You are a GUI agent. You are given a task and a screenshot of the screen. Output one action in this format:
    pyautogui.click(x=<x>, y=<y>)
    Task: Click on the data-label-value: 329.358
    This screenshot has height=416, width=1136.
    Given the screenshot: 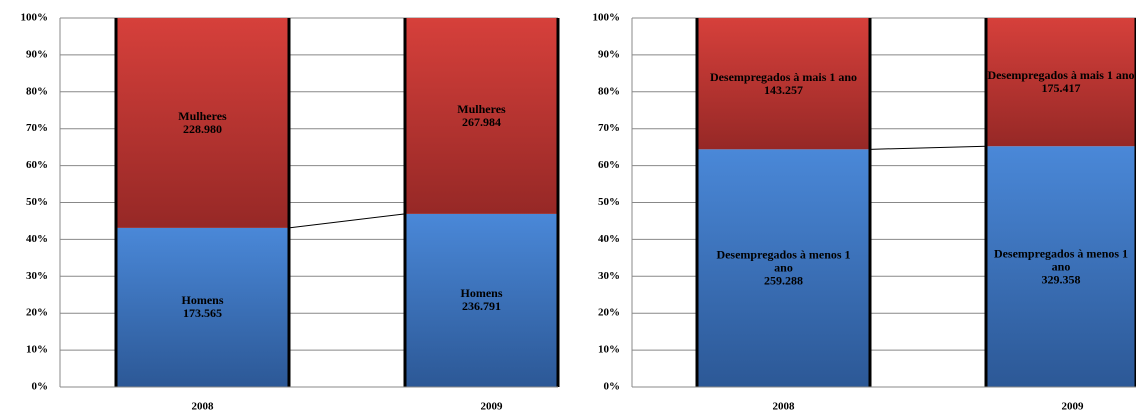 What is the action you would take?
    pyautogui.click(x=1061, y=279)
    